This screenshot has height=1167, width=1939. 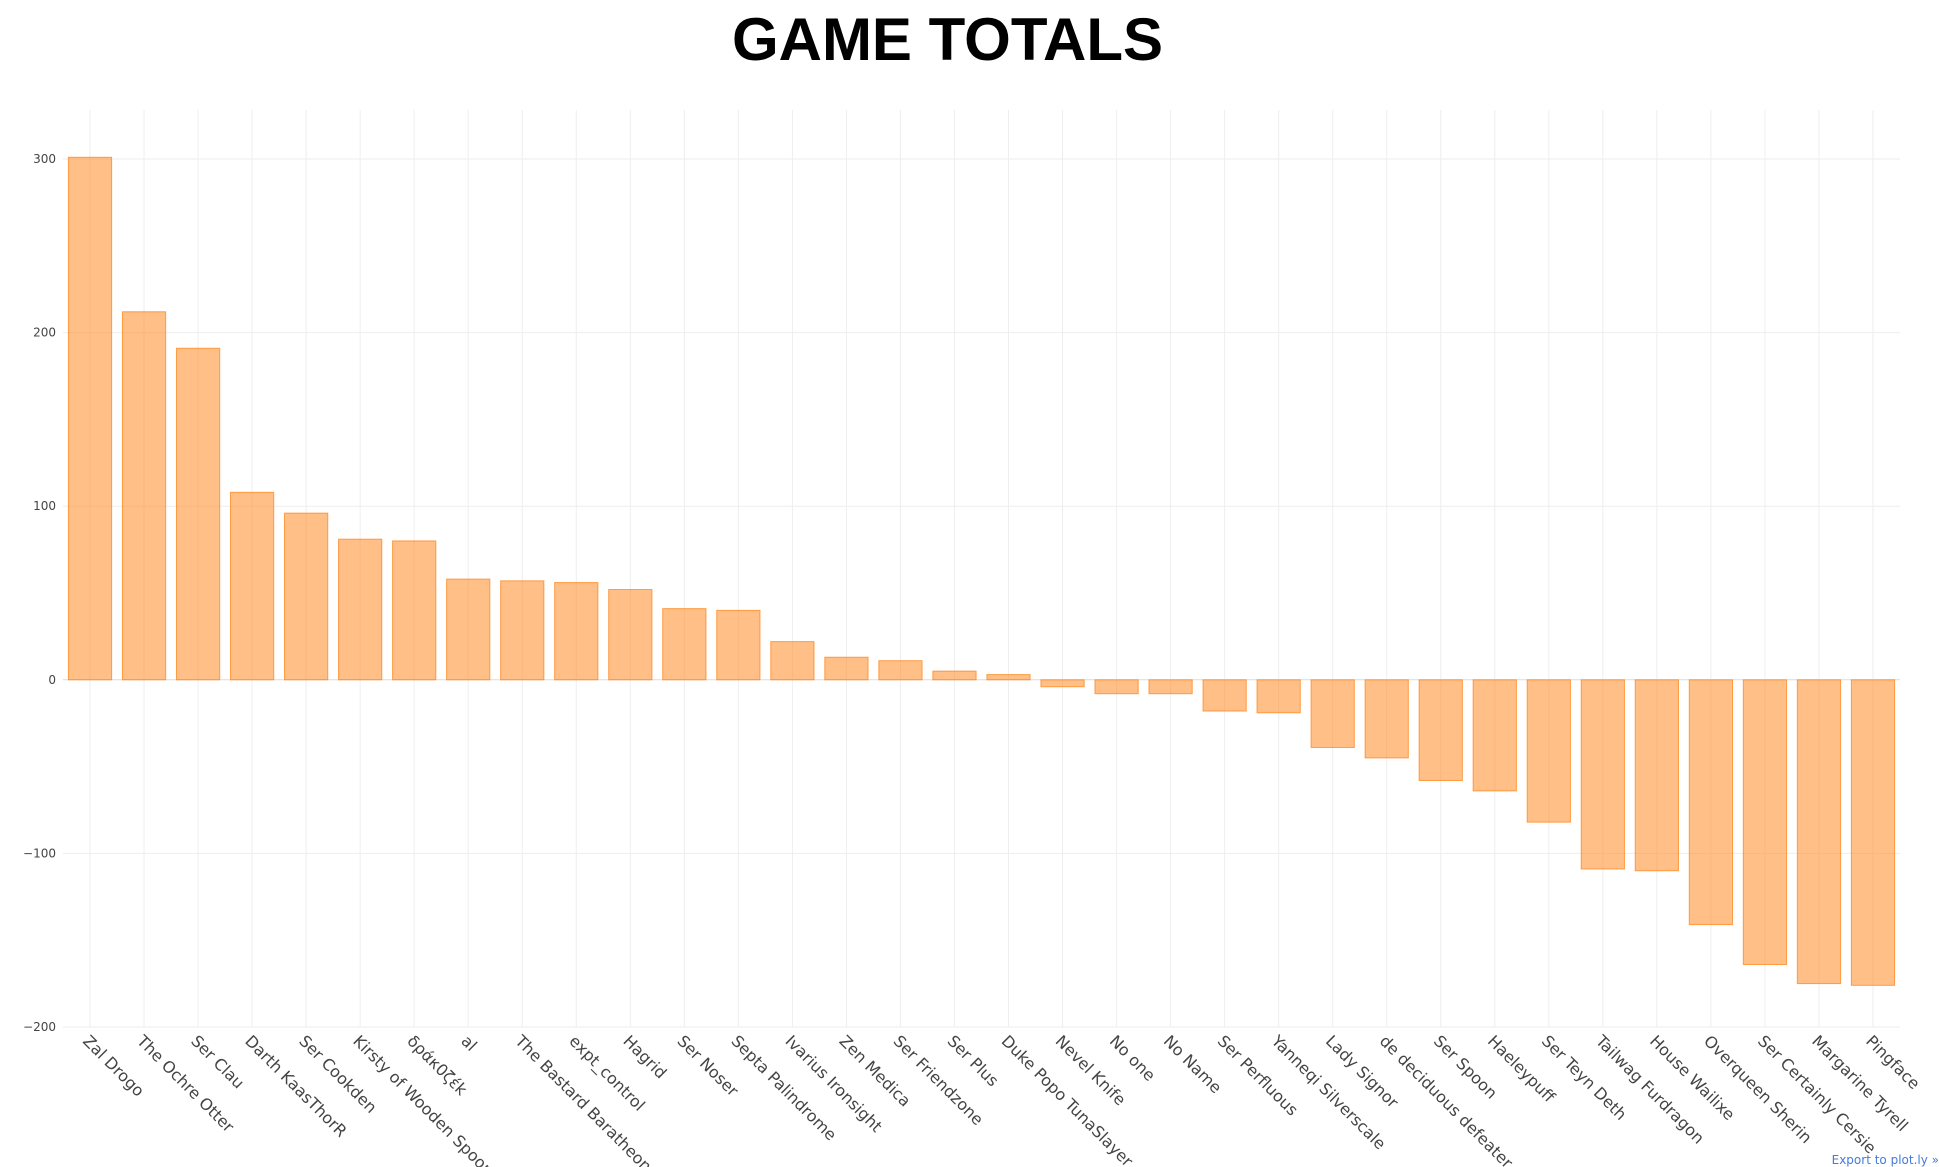 What do you see at coordinates (1193, 1064) in the screenshot?
I see `x-tick-label: No Name` at bounding box center [1193, 1064].